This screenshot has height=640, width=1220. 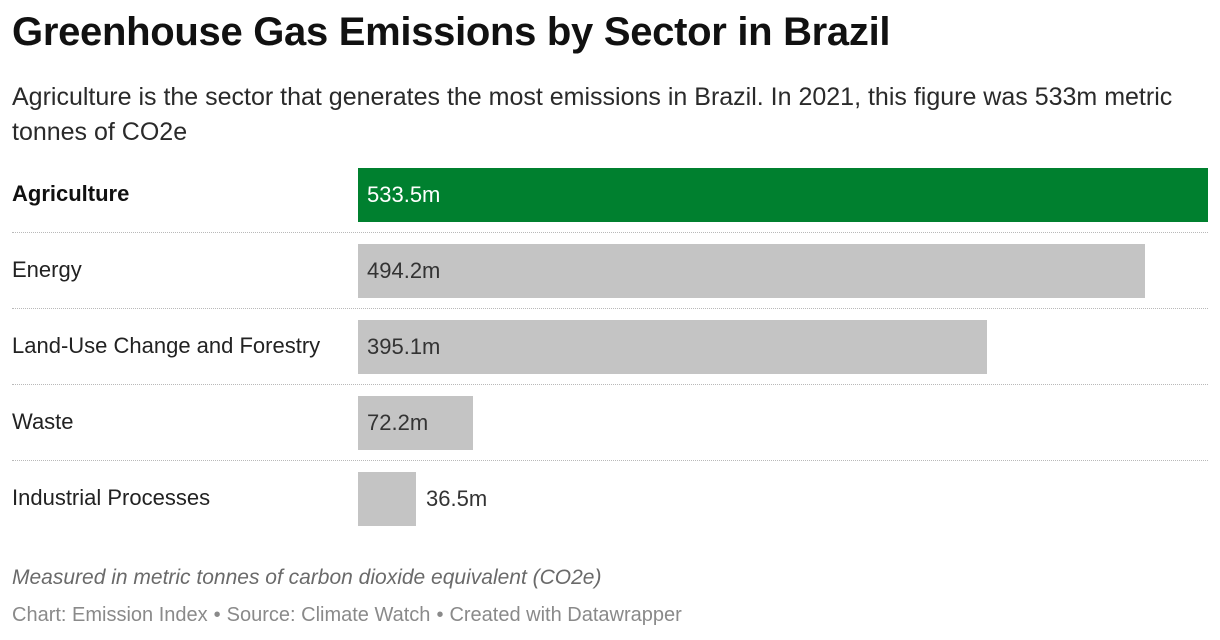 What do you see at coordinates (166, 345) in the screenshot?
I see `category-label: Land-Use Change and Forestry` at bounding box center [166, 345].